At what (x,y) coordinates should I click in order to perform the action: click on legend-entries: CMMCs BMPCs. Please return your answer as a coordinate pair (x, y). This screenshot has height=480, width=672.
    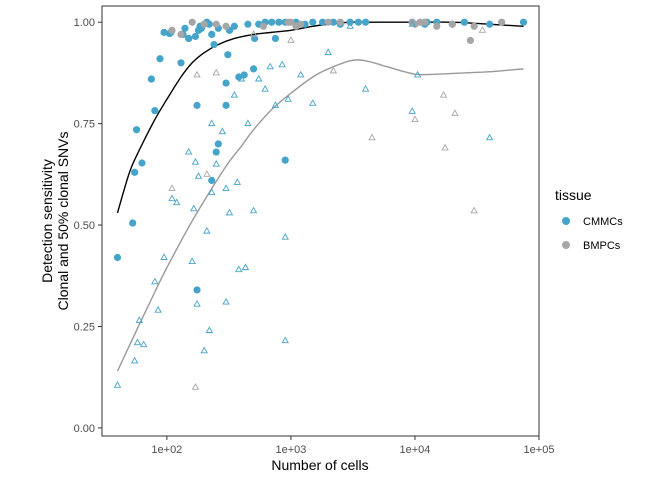
    Looking at the image, I should click on (592, 234).